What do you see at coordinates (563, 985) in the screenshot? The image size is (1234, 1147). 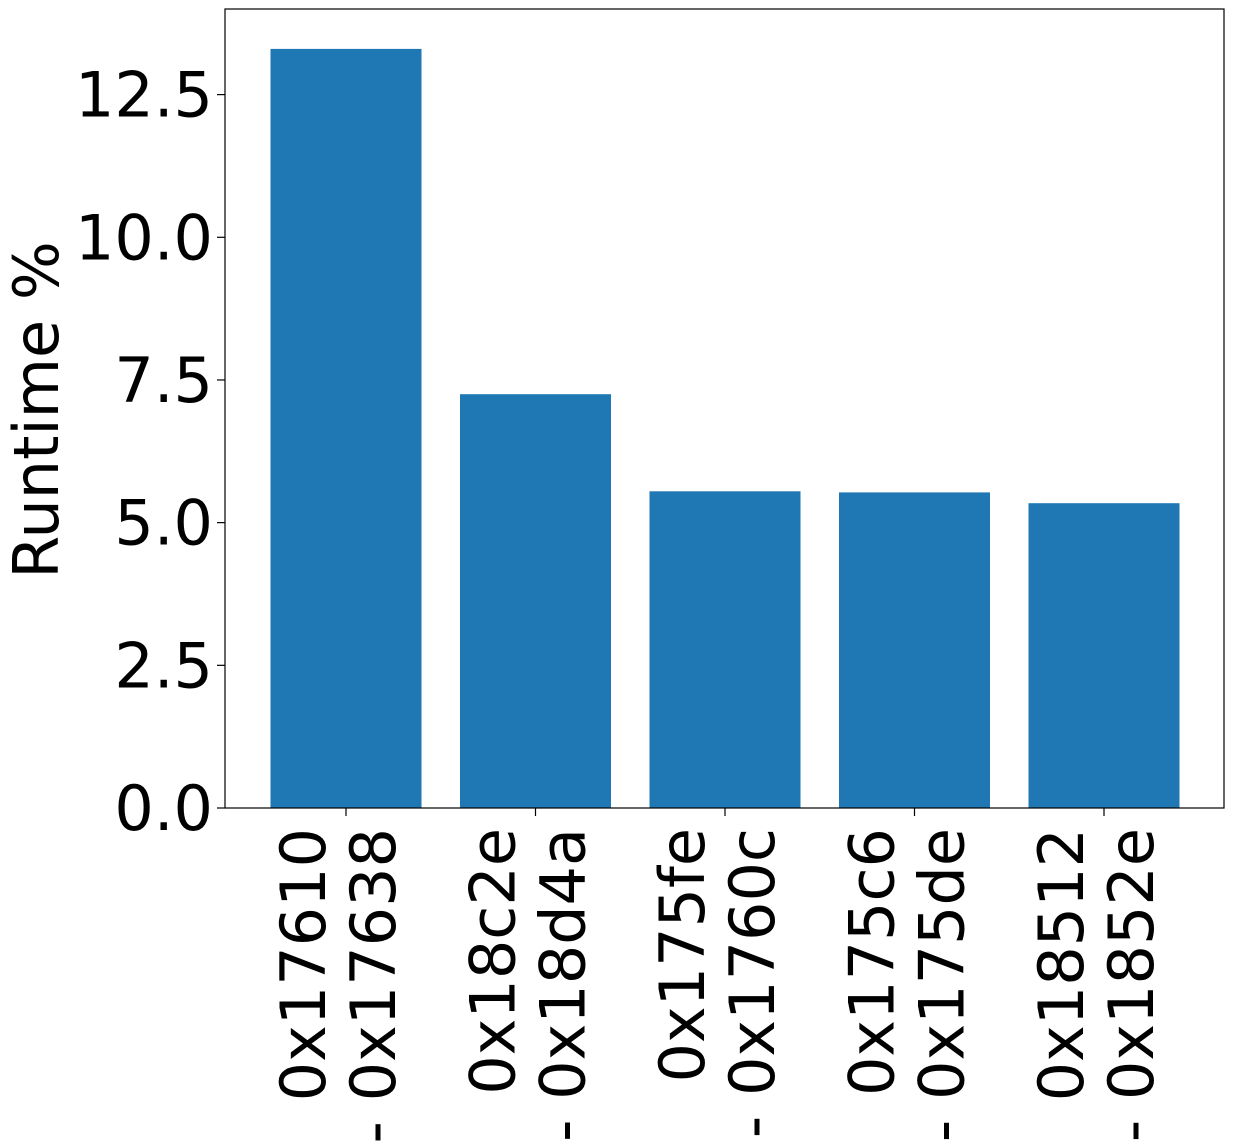 I see `x-tick-label-2-line-2: - 0x18d4a` at bounding box center [563, 985].